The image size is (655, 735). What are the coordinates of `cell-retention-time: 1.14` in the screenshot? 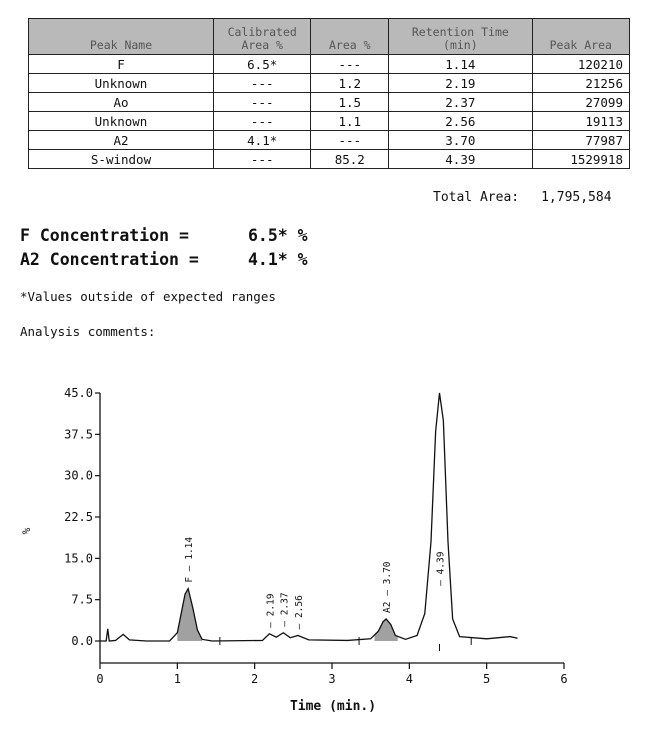 It's located at (460, 64).